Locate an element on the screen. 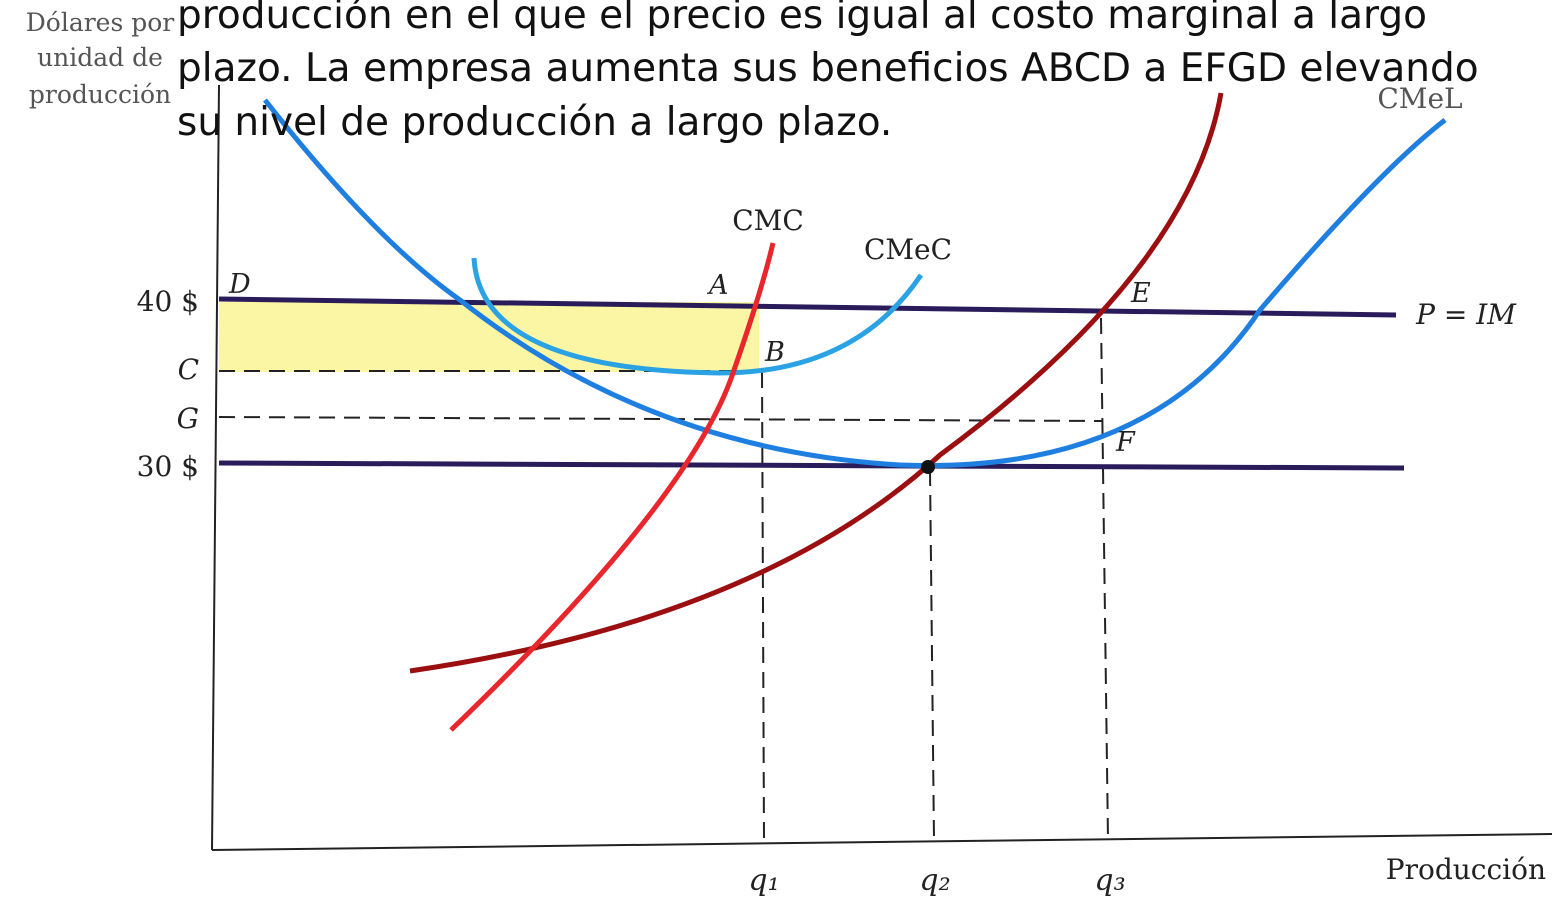 This screenshot has height=897, width=1552. point-label-d: D is located at coordinates (239, 284).